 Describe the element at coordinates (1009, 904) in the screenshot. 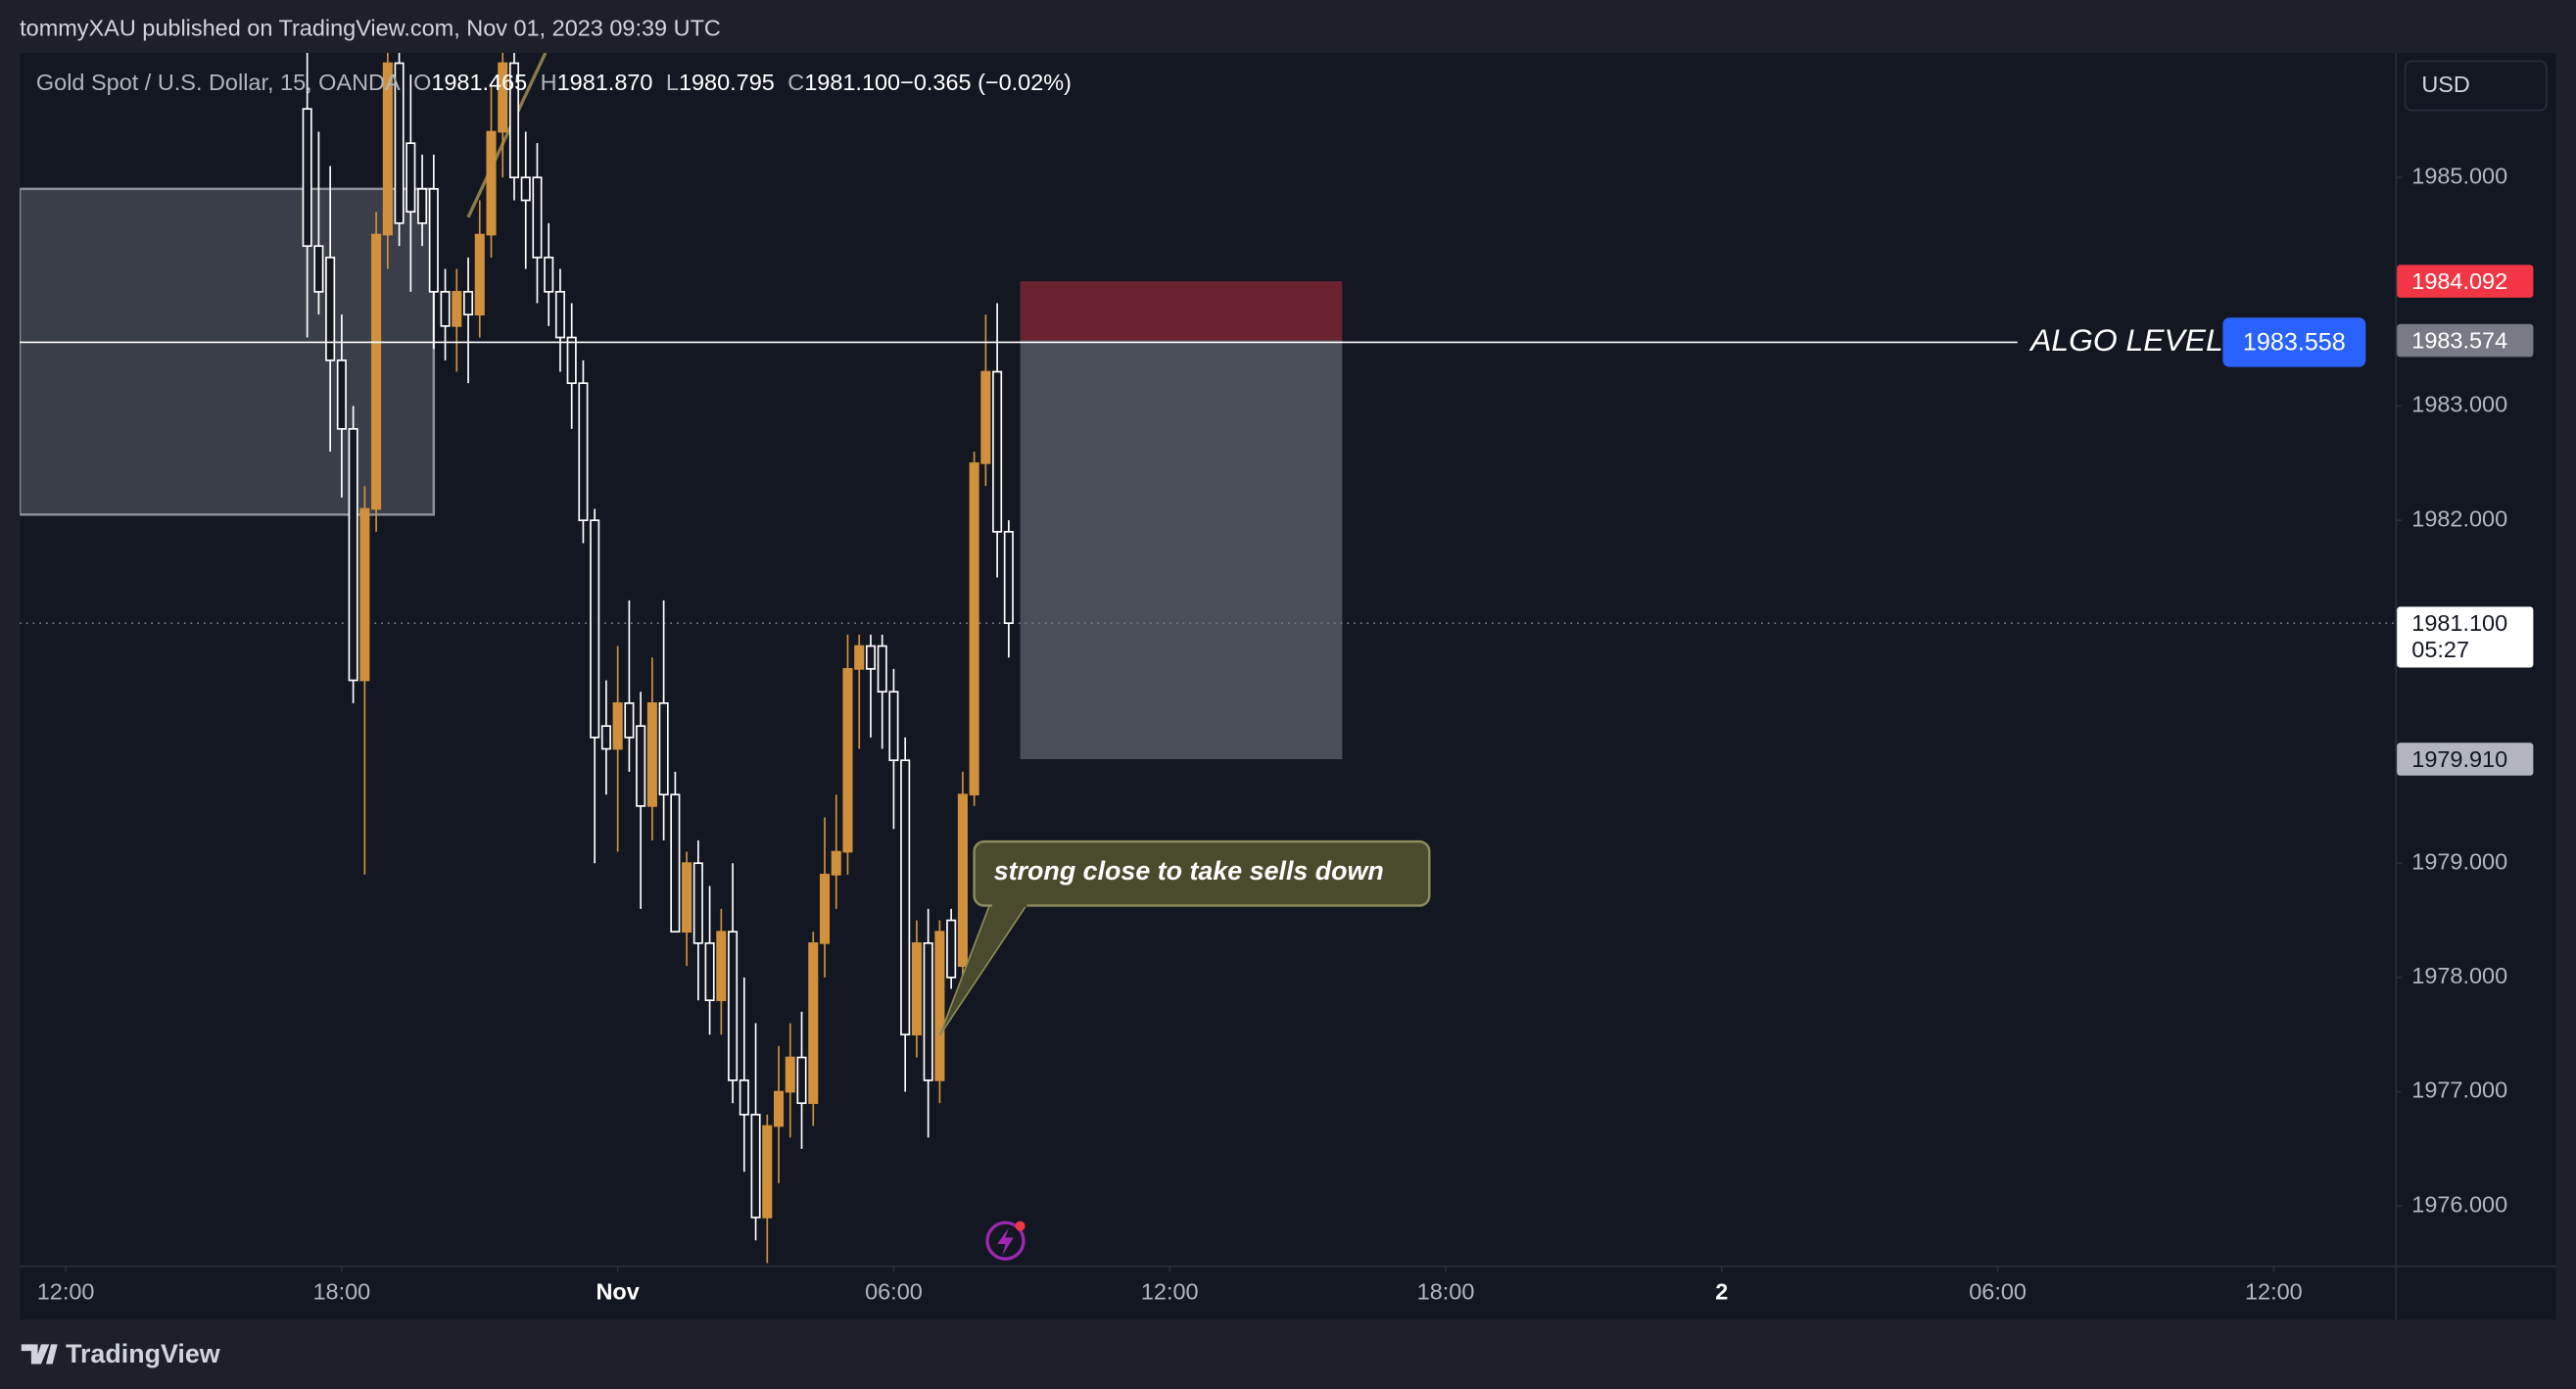

I see `callout-seam` at that location.